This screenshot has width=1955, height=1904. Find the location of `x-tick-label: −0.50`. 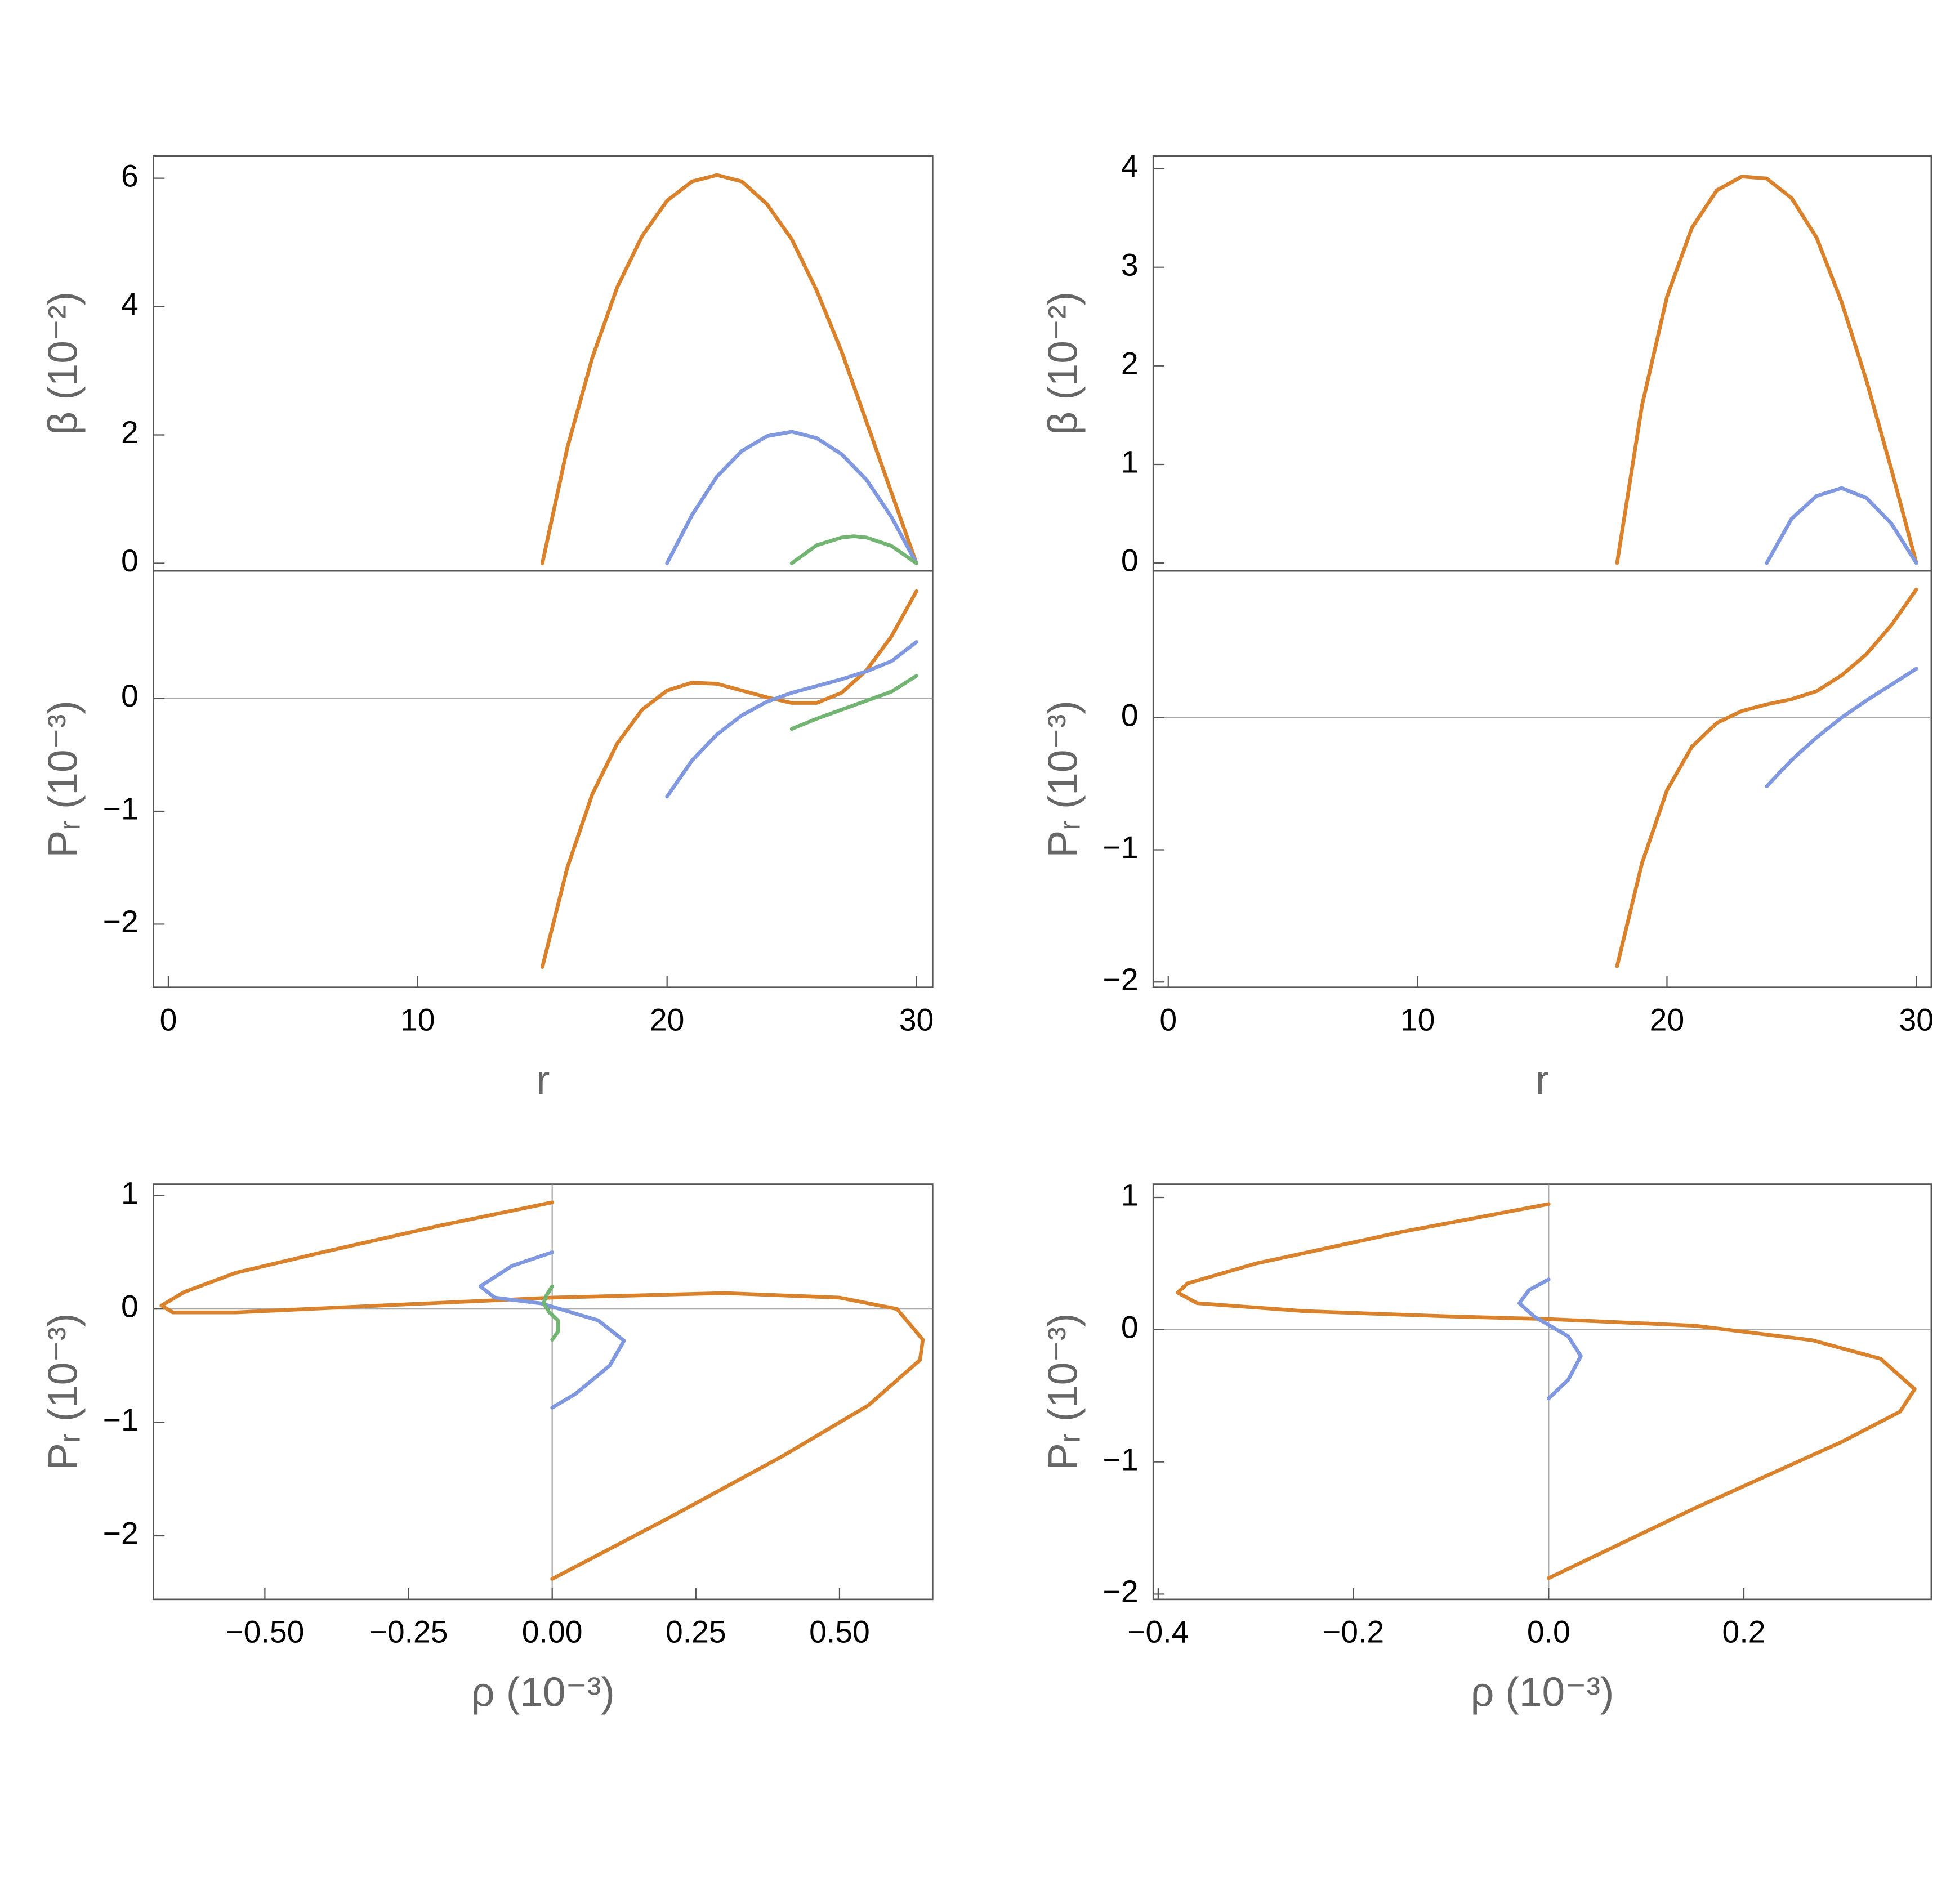

x-tick-label: −0.50 is located at coordinates (264, 1631).